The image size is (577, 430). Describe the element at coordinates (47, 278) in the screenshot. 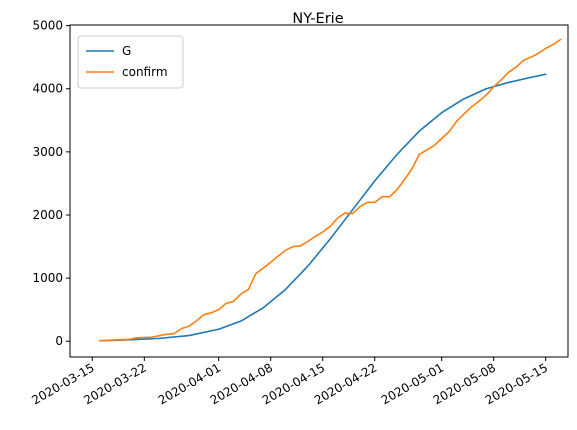

I see `y-tick-label: 1000` at that location.